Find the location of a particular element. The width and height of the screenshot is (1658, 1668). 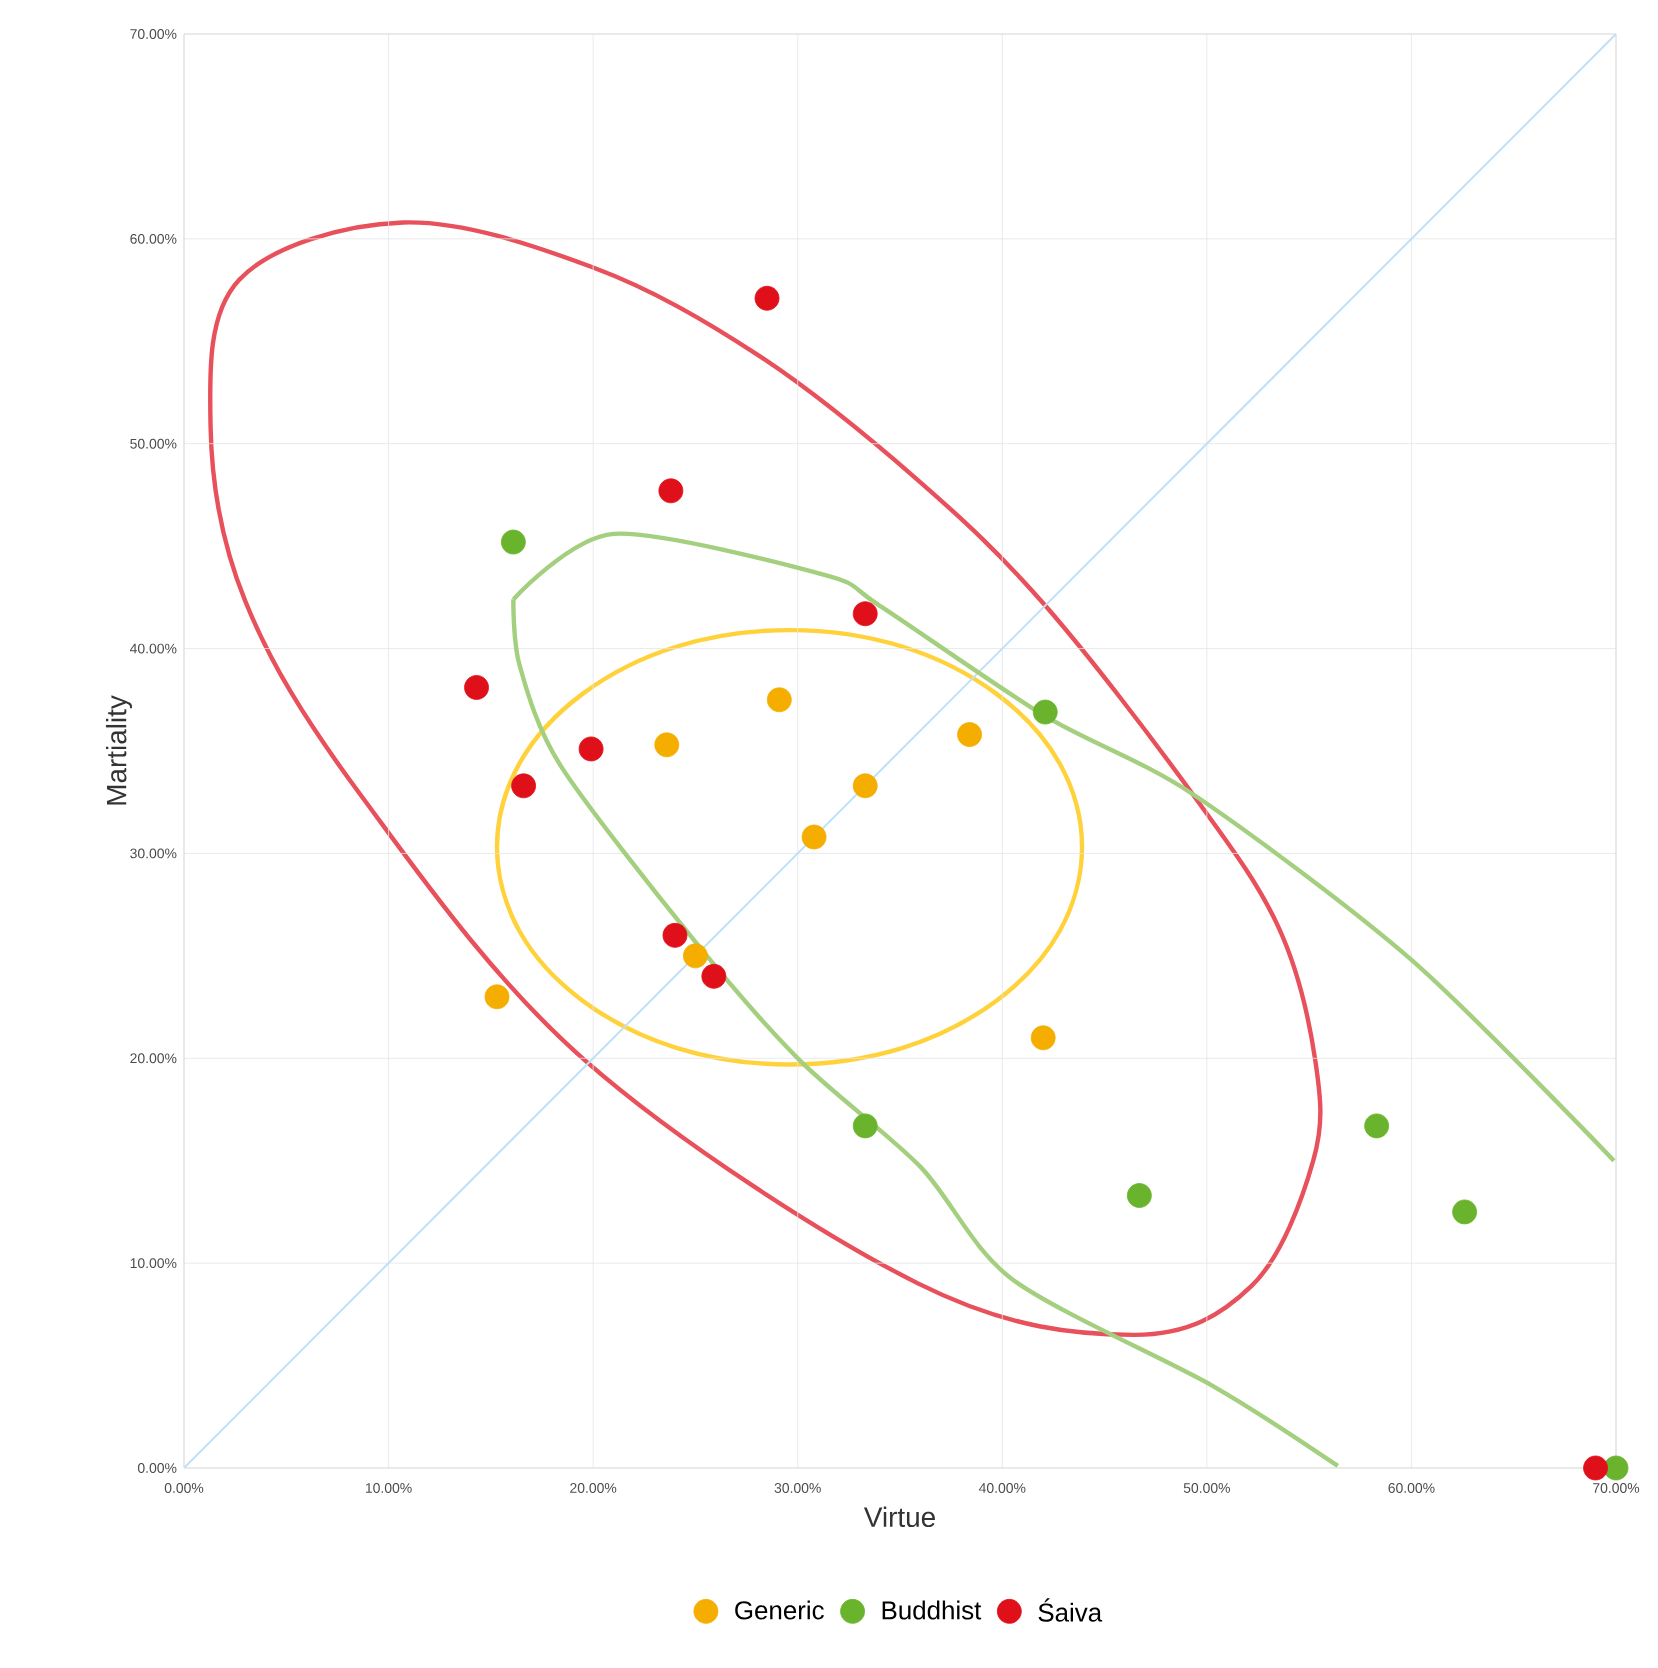

x-axis-title: Virtue is located at coordinates (899, 1517).